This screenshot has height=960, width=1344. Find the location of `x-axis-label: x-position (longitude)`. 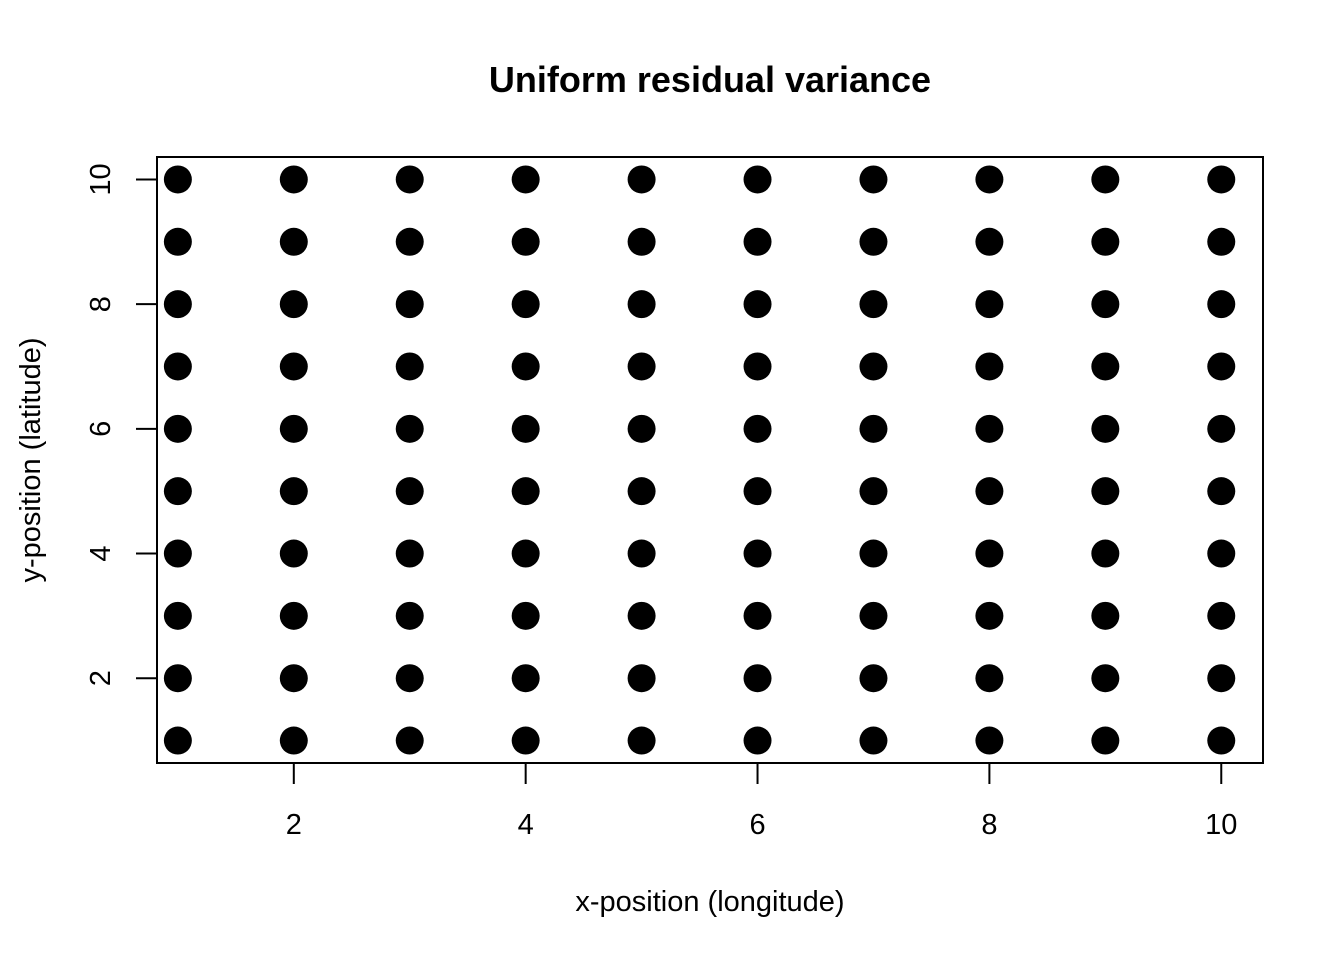

x-axis-label: x-position (longitude) is located at coordinates (709, 902).